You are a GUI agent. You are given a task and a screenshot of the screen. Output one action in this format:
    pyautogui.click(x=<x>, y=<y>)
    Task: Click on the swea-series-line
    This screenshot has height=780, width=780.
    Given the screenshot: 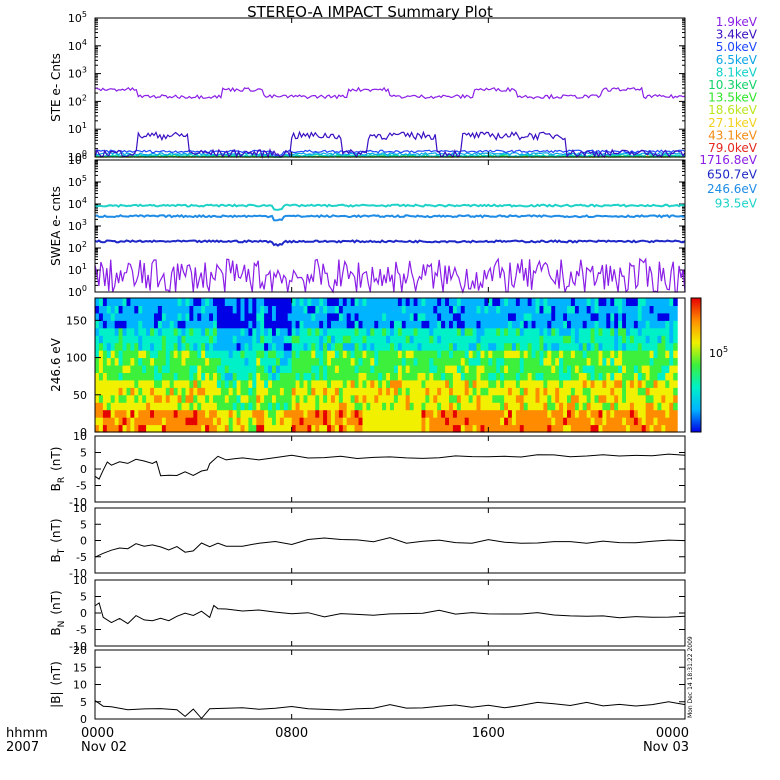 What is the action you would take?
    pyautogui.click(x=390, y=207)
    